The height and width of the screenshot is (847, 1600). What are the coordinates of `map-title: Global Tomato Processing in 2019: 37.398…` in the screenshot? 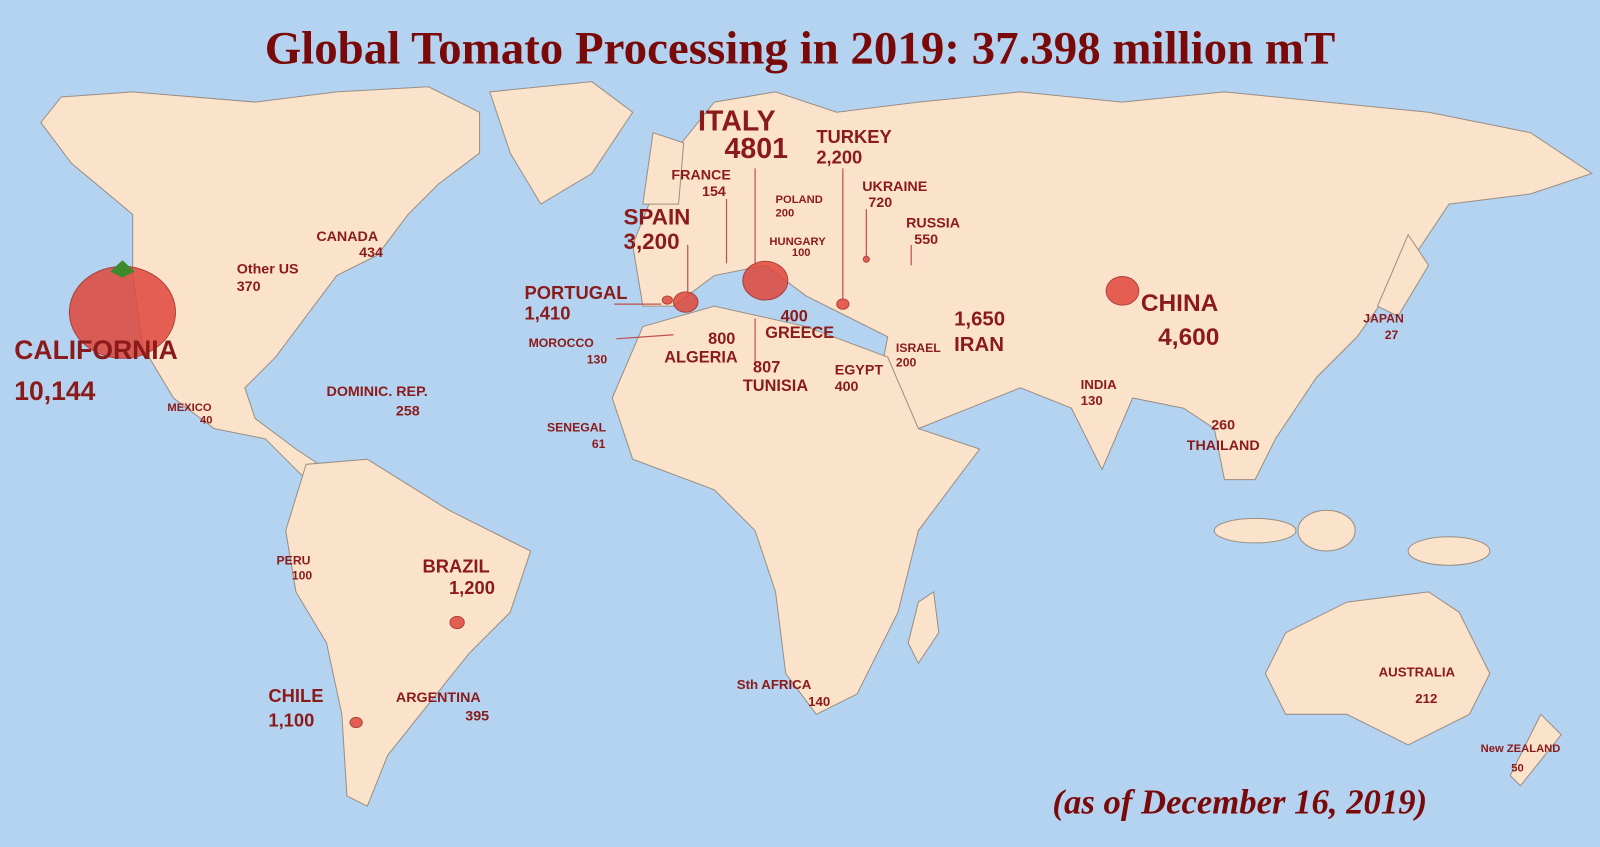 It's located at (800, 48).